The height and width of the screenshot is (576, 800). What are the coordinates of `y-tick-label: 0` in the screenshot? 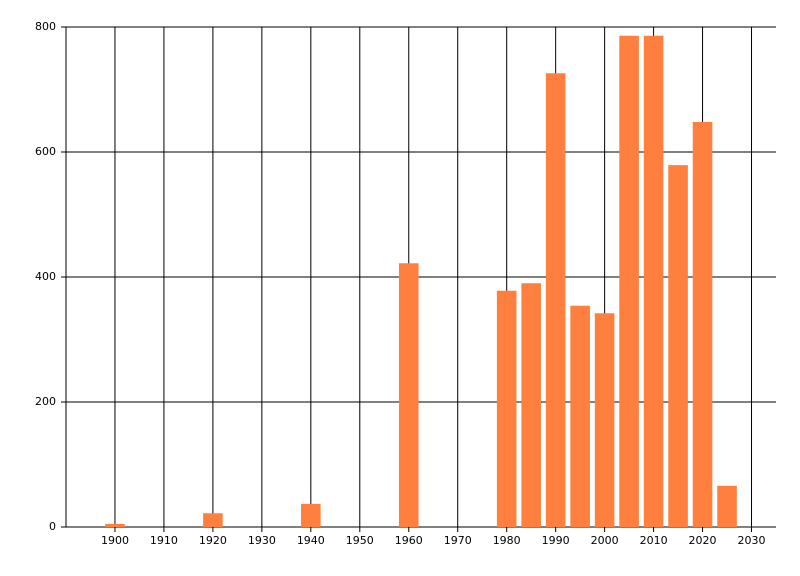 It's located at (52, 526).